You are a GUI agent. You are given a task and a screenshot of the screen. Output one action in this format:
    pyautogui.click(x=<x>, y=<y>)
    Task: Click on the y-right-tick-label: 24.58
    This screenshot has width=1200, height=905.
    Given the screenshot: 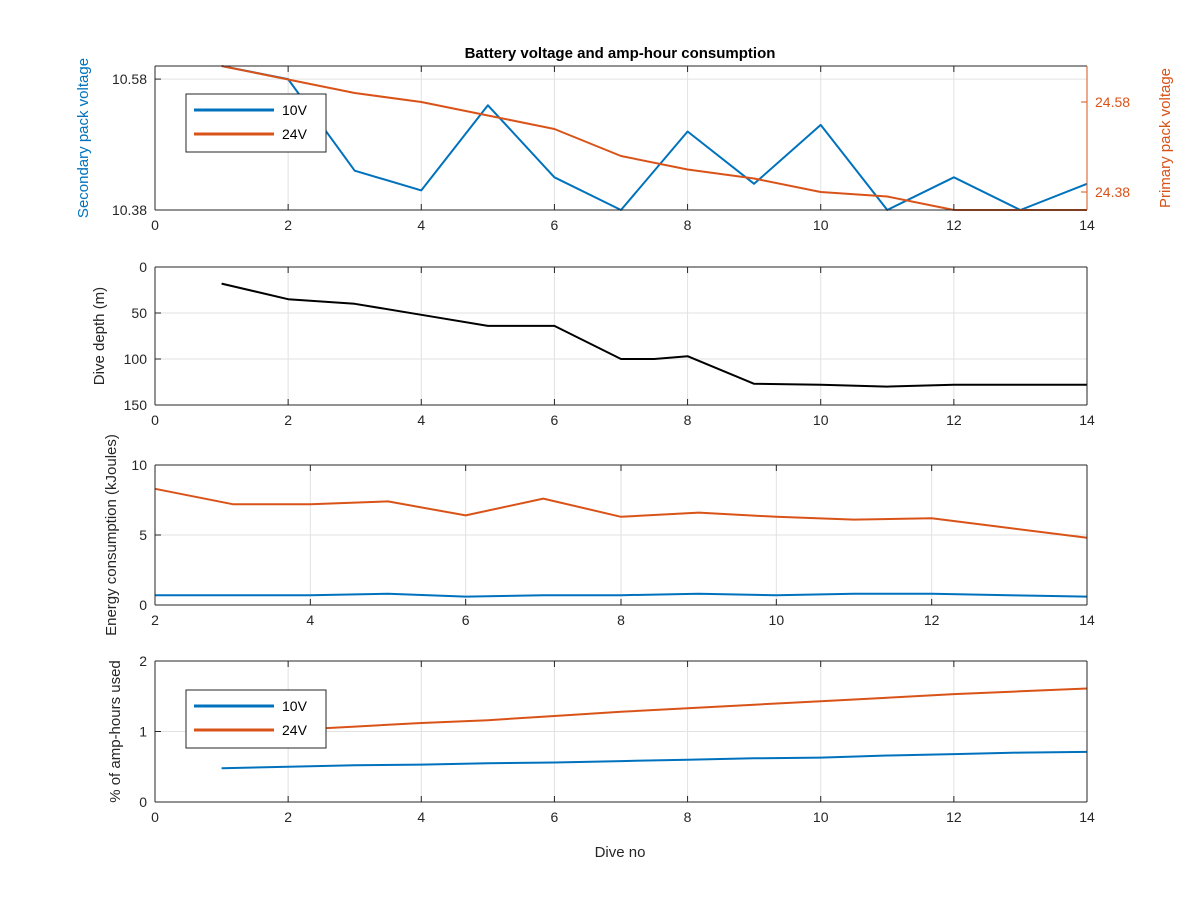 What is the action you would take?
    pyautogui.click(x=1112, y=102)
    